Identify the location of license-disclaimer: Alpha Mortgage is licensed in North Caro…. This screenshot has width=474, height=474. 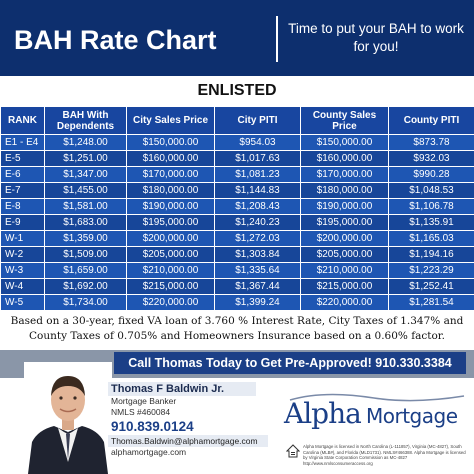
(377, 458).